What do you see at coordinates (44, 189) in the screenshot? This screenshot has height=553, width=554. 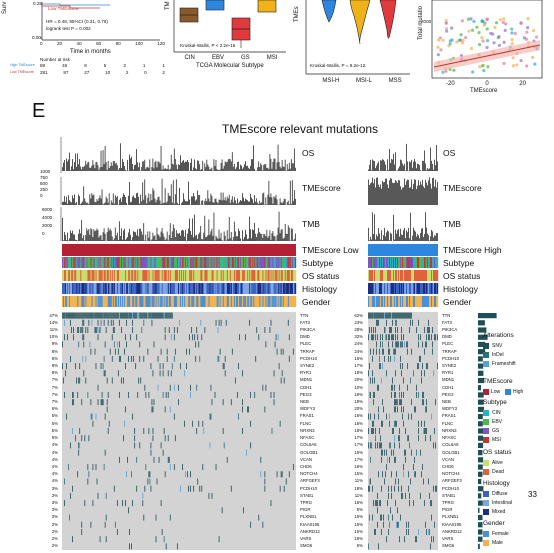 I see `tick: 250` at bounding box center [44, 189].